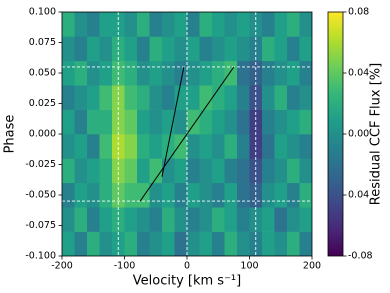 The height and width of the screenshot is (293, 390). What do you see at coordinates (42, 103) in the screenshot?
I see `y-tick-label: 0.025` at bounding box center [42, 103].